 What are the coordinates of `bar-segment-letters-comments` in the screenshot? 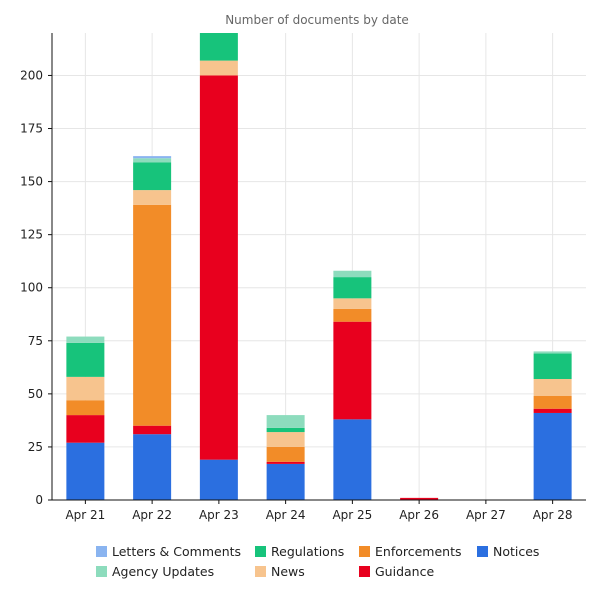 It's located at (152, 157).